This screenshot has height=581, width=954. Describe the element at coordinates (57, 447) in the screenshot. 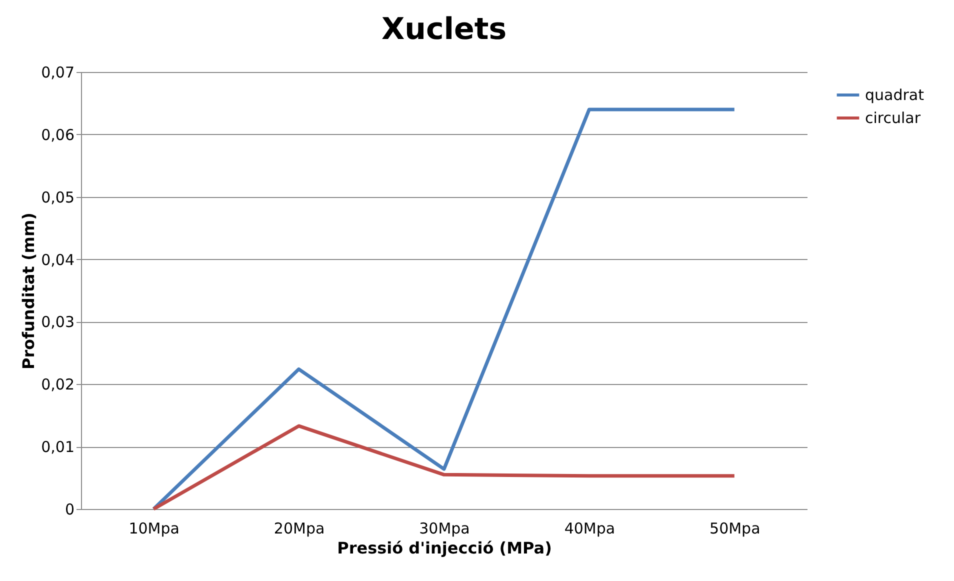

I see `y-tick-label: 0,01` at that location.